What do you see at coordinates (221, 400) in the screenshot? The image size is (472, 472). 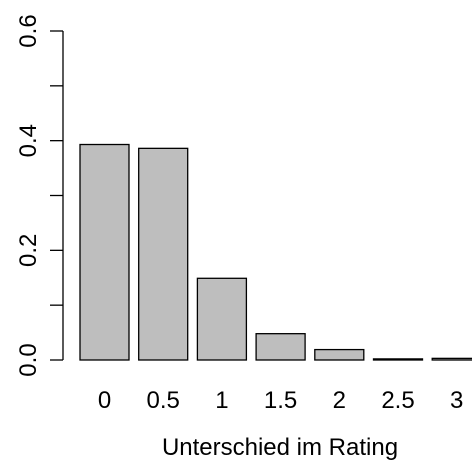 I see `x-tick-label: 1` at bounding box center [221, 400].